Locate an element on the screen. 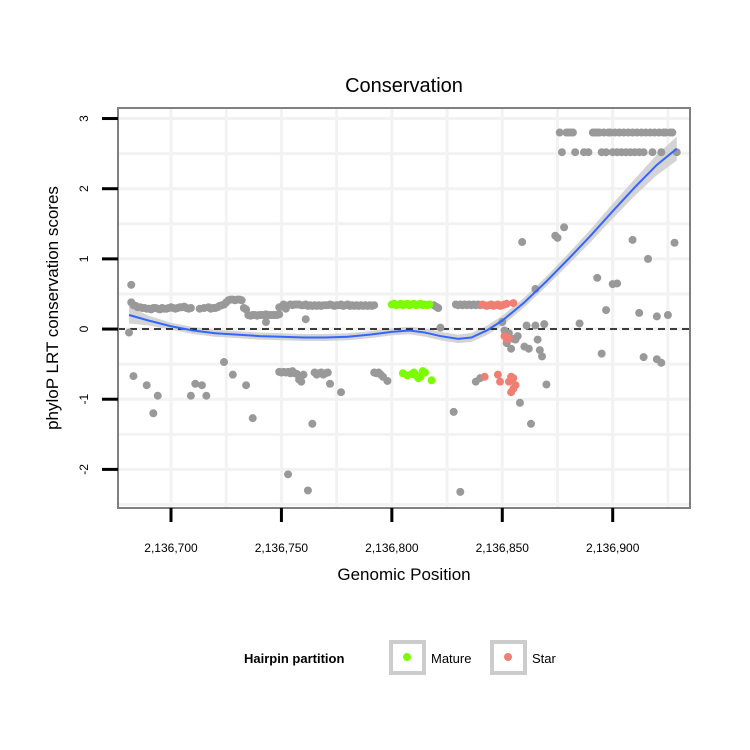 Image resolution: width=750 pixels, height=750 pixels. legend-label-star: Star is located at coordinates (544, 658).